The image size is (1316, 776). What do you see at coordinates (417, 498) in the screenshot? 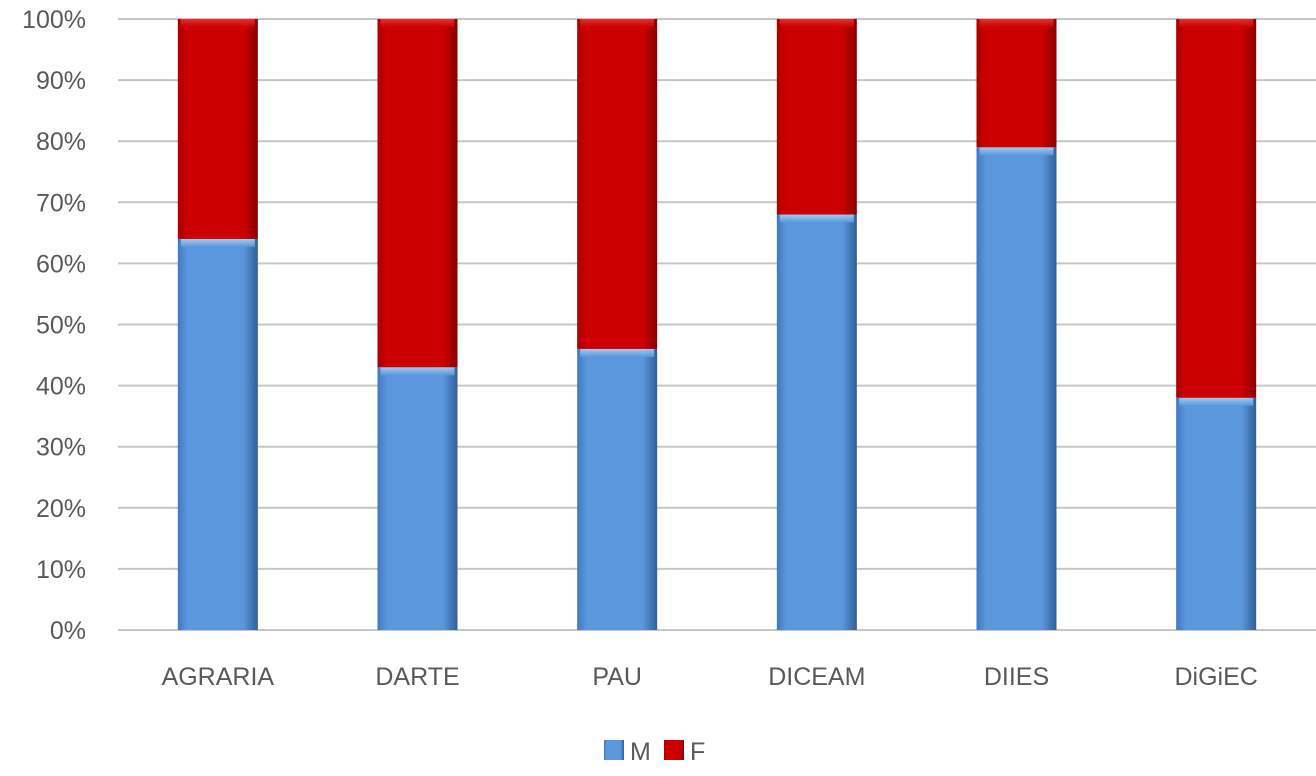
I see `bar-m-darte` at bounding box center [417, 498].